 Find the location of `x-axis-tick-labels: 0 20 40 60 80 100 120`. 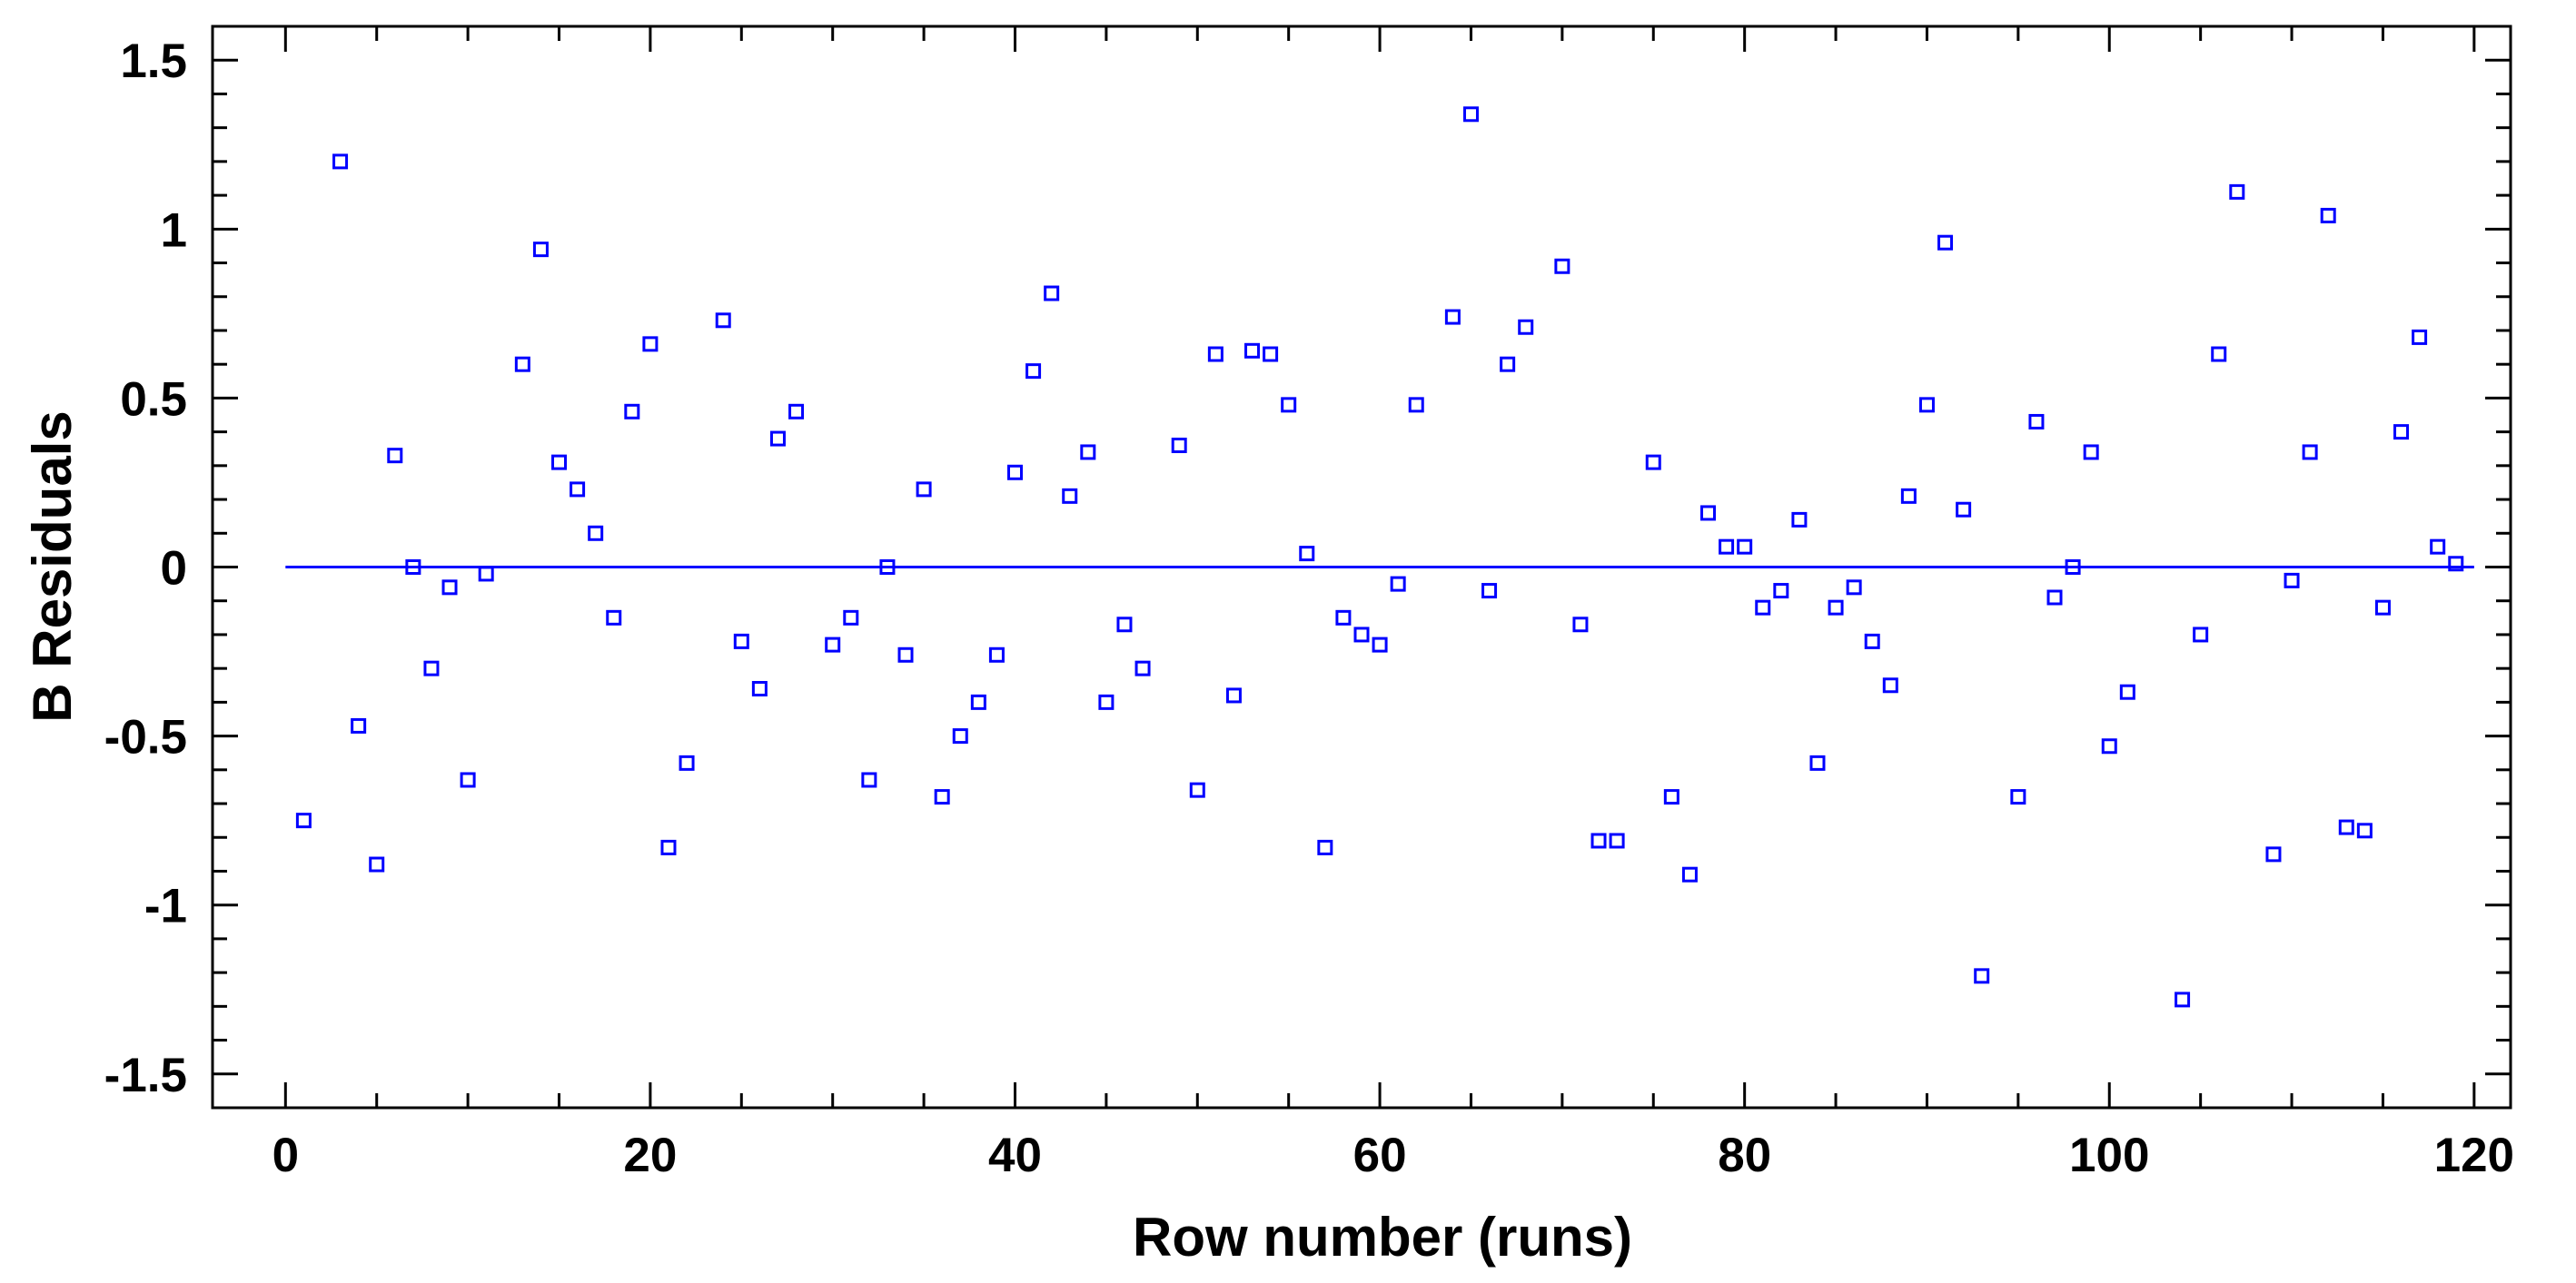

x-axis-tick-labels: 0 20 40 60 80 100 120 is located at coordinates (1393, 1155).